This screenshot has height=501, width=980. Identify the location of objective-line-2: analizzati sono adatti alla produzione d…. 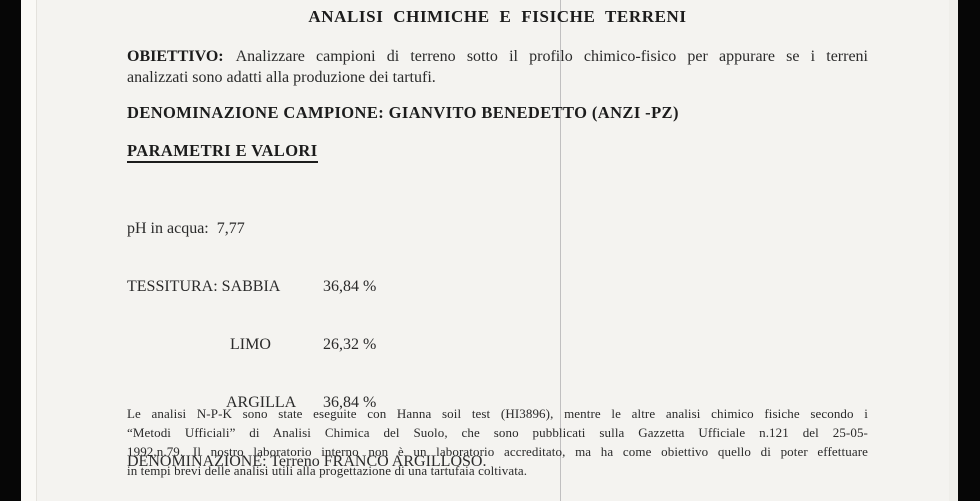
(281, 77).